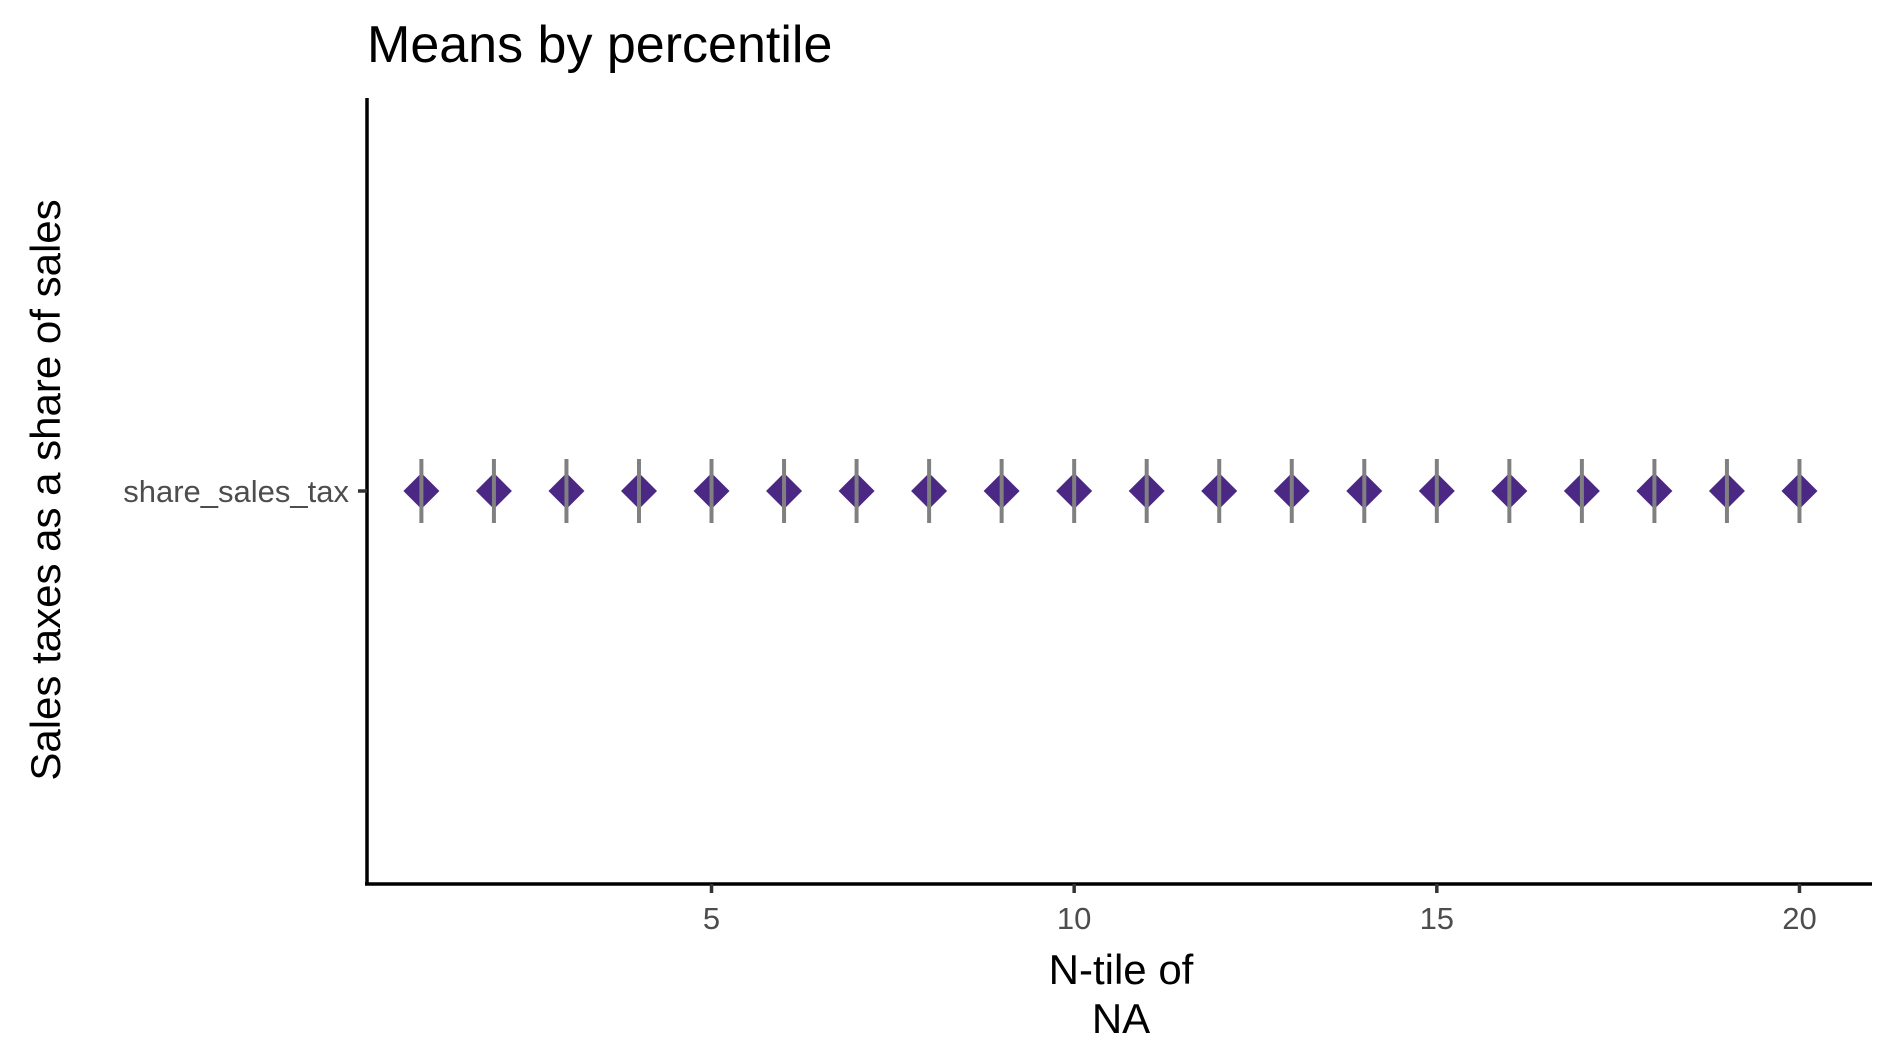 The image size is (1889, 1062). What do you see at coordinates (711, 918) in the screenshot?
I see `x-tick-label: 5` at bounding box center [711, 918].